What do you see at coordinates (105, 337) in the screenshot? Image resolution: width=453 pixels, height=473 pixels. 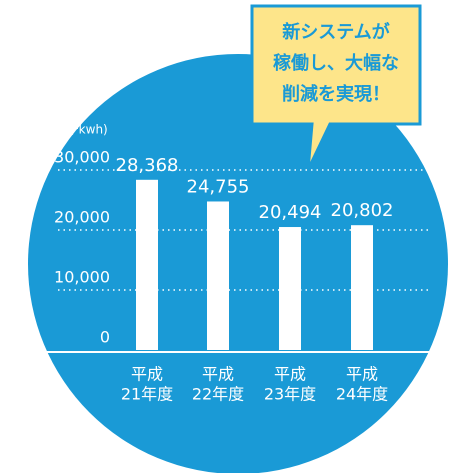 I see `y-tick-label: 0` at bounding box center [105, 337].